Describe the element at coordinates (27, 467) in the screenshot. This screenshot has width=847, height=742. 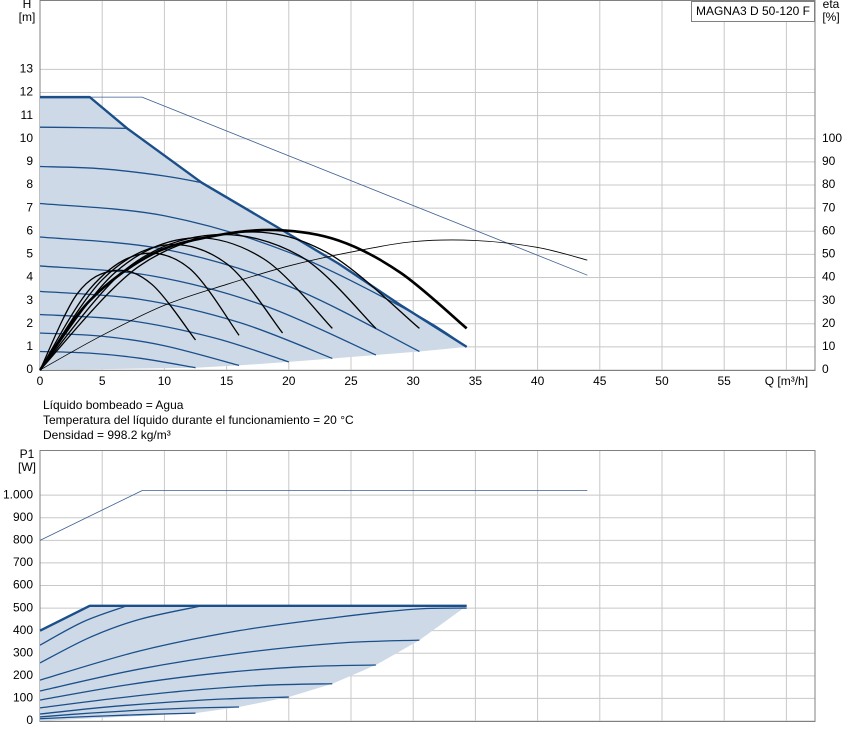
I see `y-axis-unit: [W]` at that location.